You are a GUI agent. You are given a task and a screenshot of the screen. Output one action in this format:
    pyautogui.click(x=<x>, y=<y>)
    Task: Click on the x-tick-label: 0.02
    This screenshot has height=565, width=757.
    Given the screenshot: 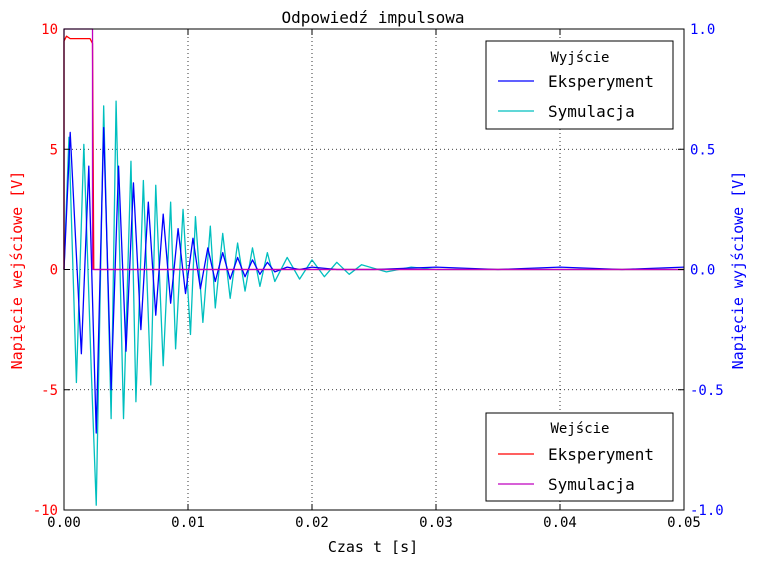 What is the action you would take?
    pyautogui.click(x=312, y=523)
    